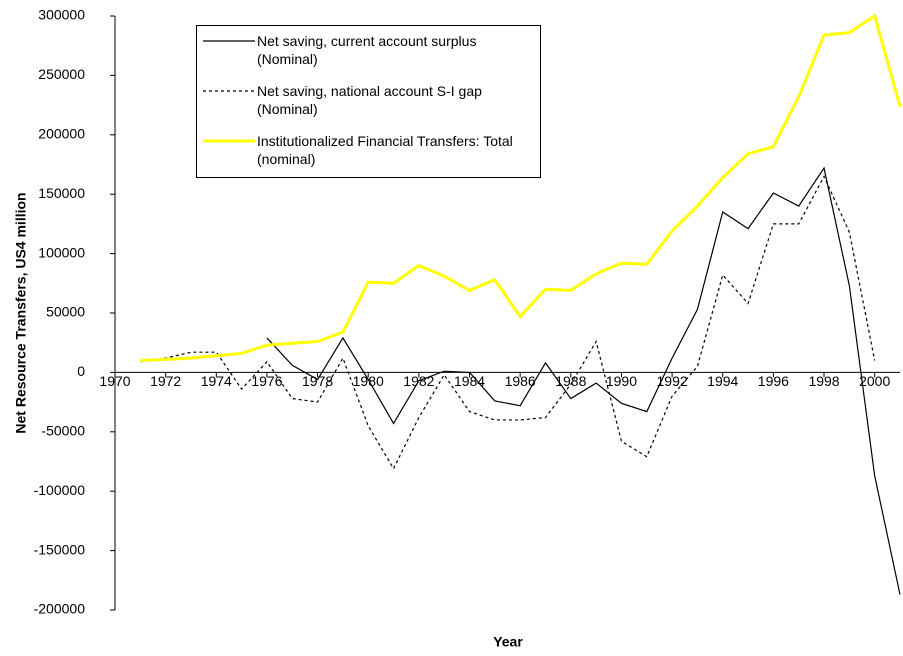  Describe the element at coordinates (317, 381) in the screenshot. I see `x-tick-label: 1978` at that location.